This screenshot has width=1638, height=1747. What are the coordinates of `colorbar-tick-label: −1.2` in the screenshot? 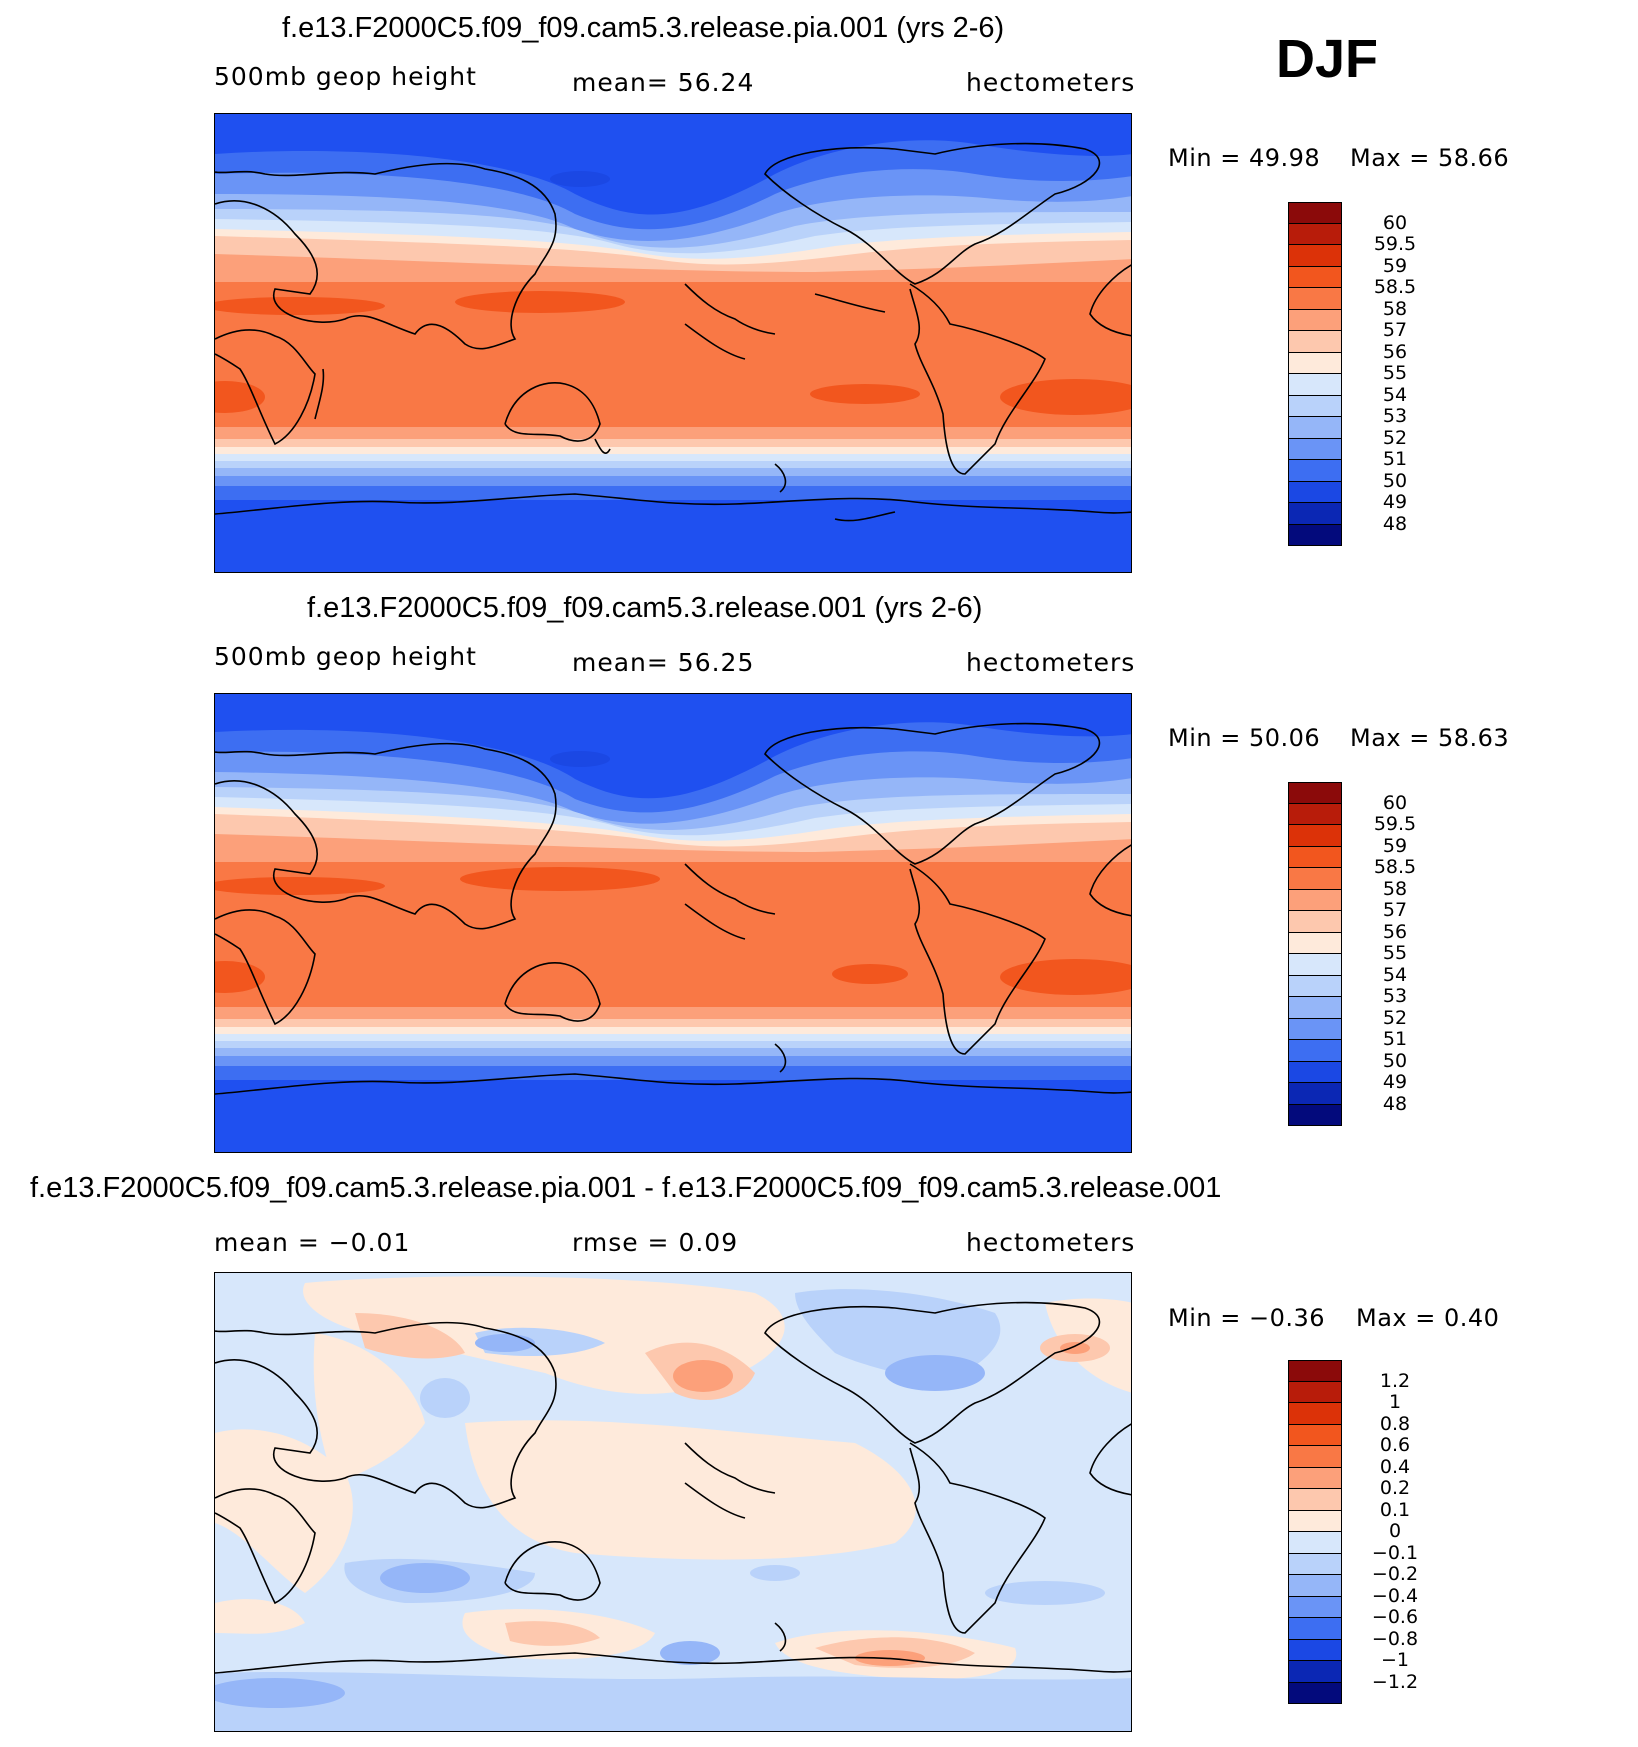 It's located at (1395, 1681).